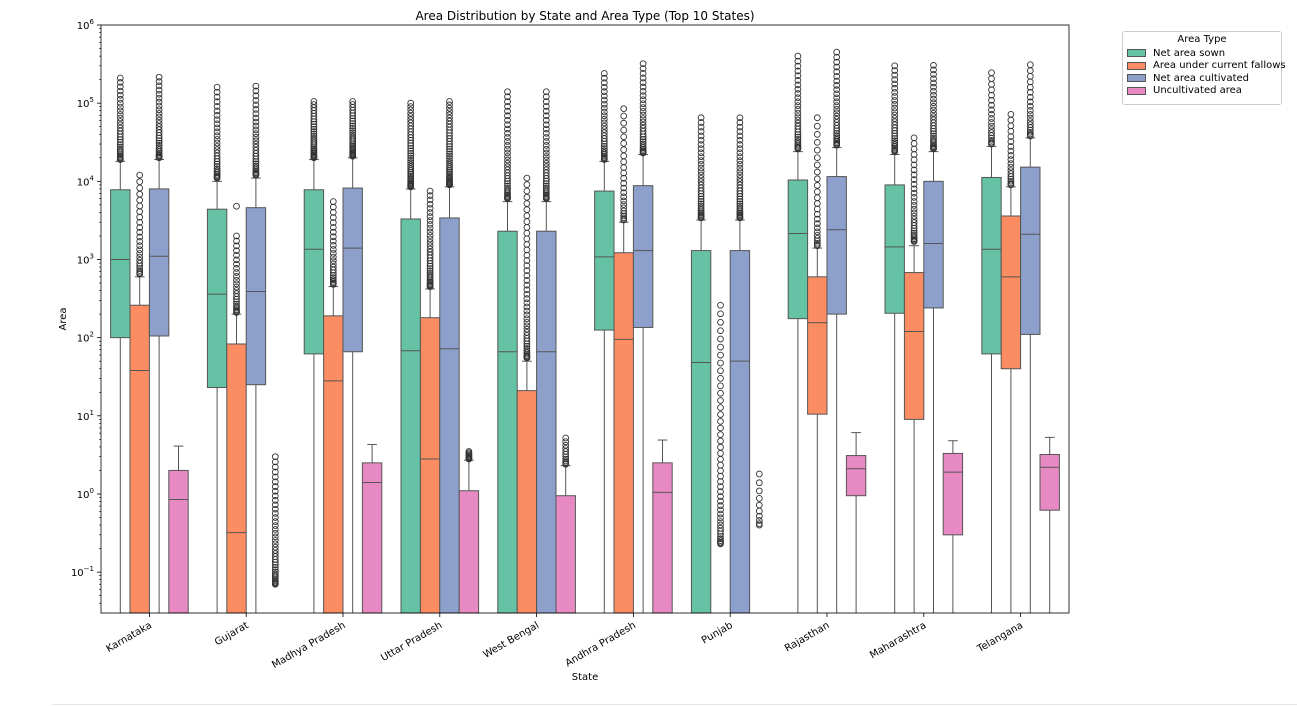 The height and width of the screenshot is (706, 1297). What do you see at coordinates (85, 259) in the screenshot?
I see `y-tick-label: 10³` at bounding box center [85, 259].